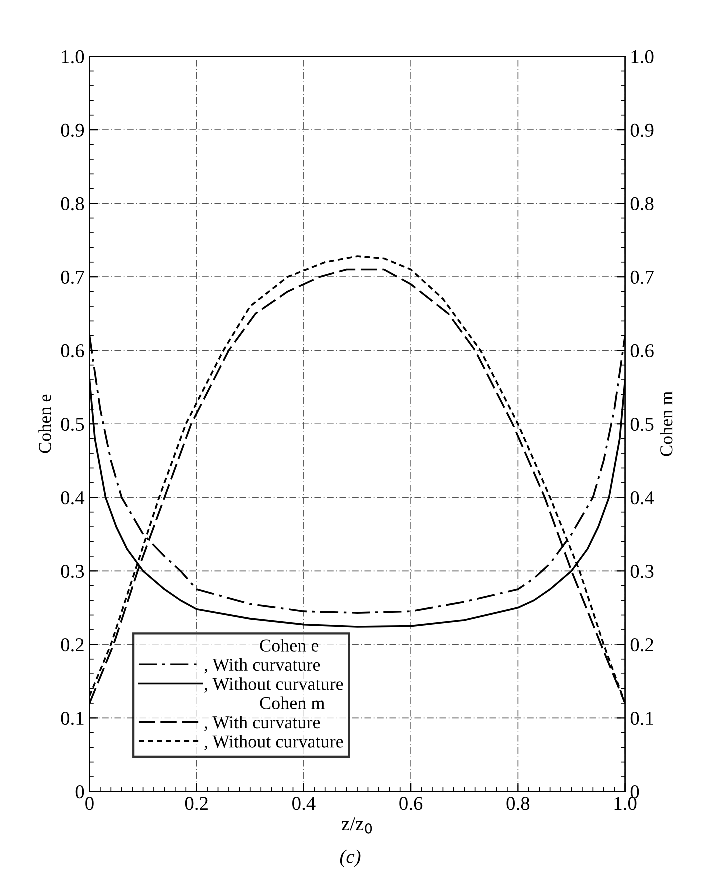 The width and height of the screenshot is (701, 870). What do you see at coordinates (642, 719) in the screenshot?
I see `y2-tick-label: 0.1` at bounding box center [642, 719].